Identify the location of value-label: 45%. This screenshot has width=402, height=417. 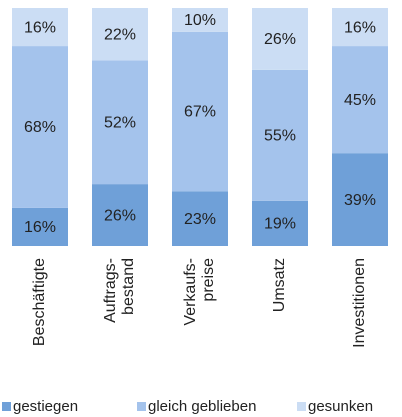
(360, 100).